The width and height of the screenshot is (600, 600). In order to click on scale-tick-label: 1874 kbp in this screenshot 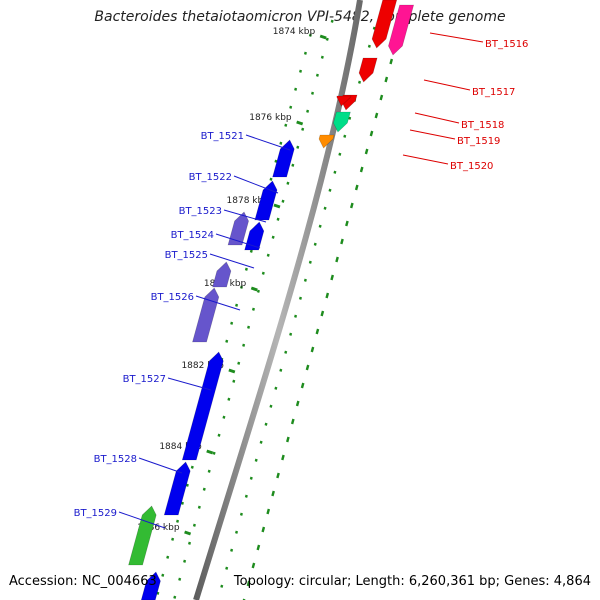, I will do `click(294, 32)`.